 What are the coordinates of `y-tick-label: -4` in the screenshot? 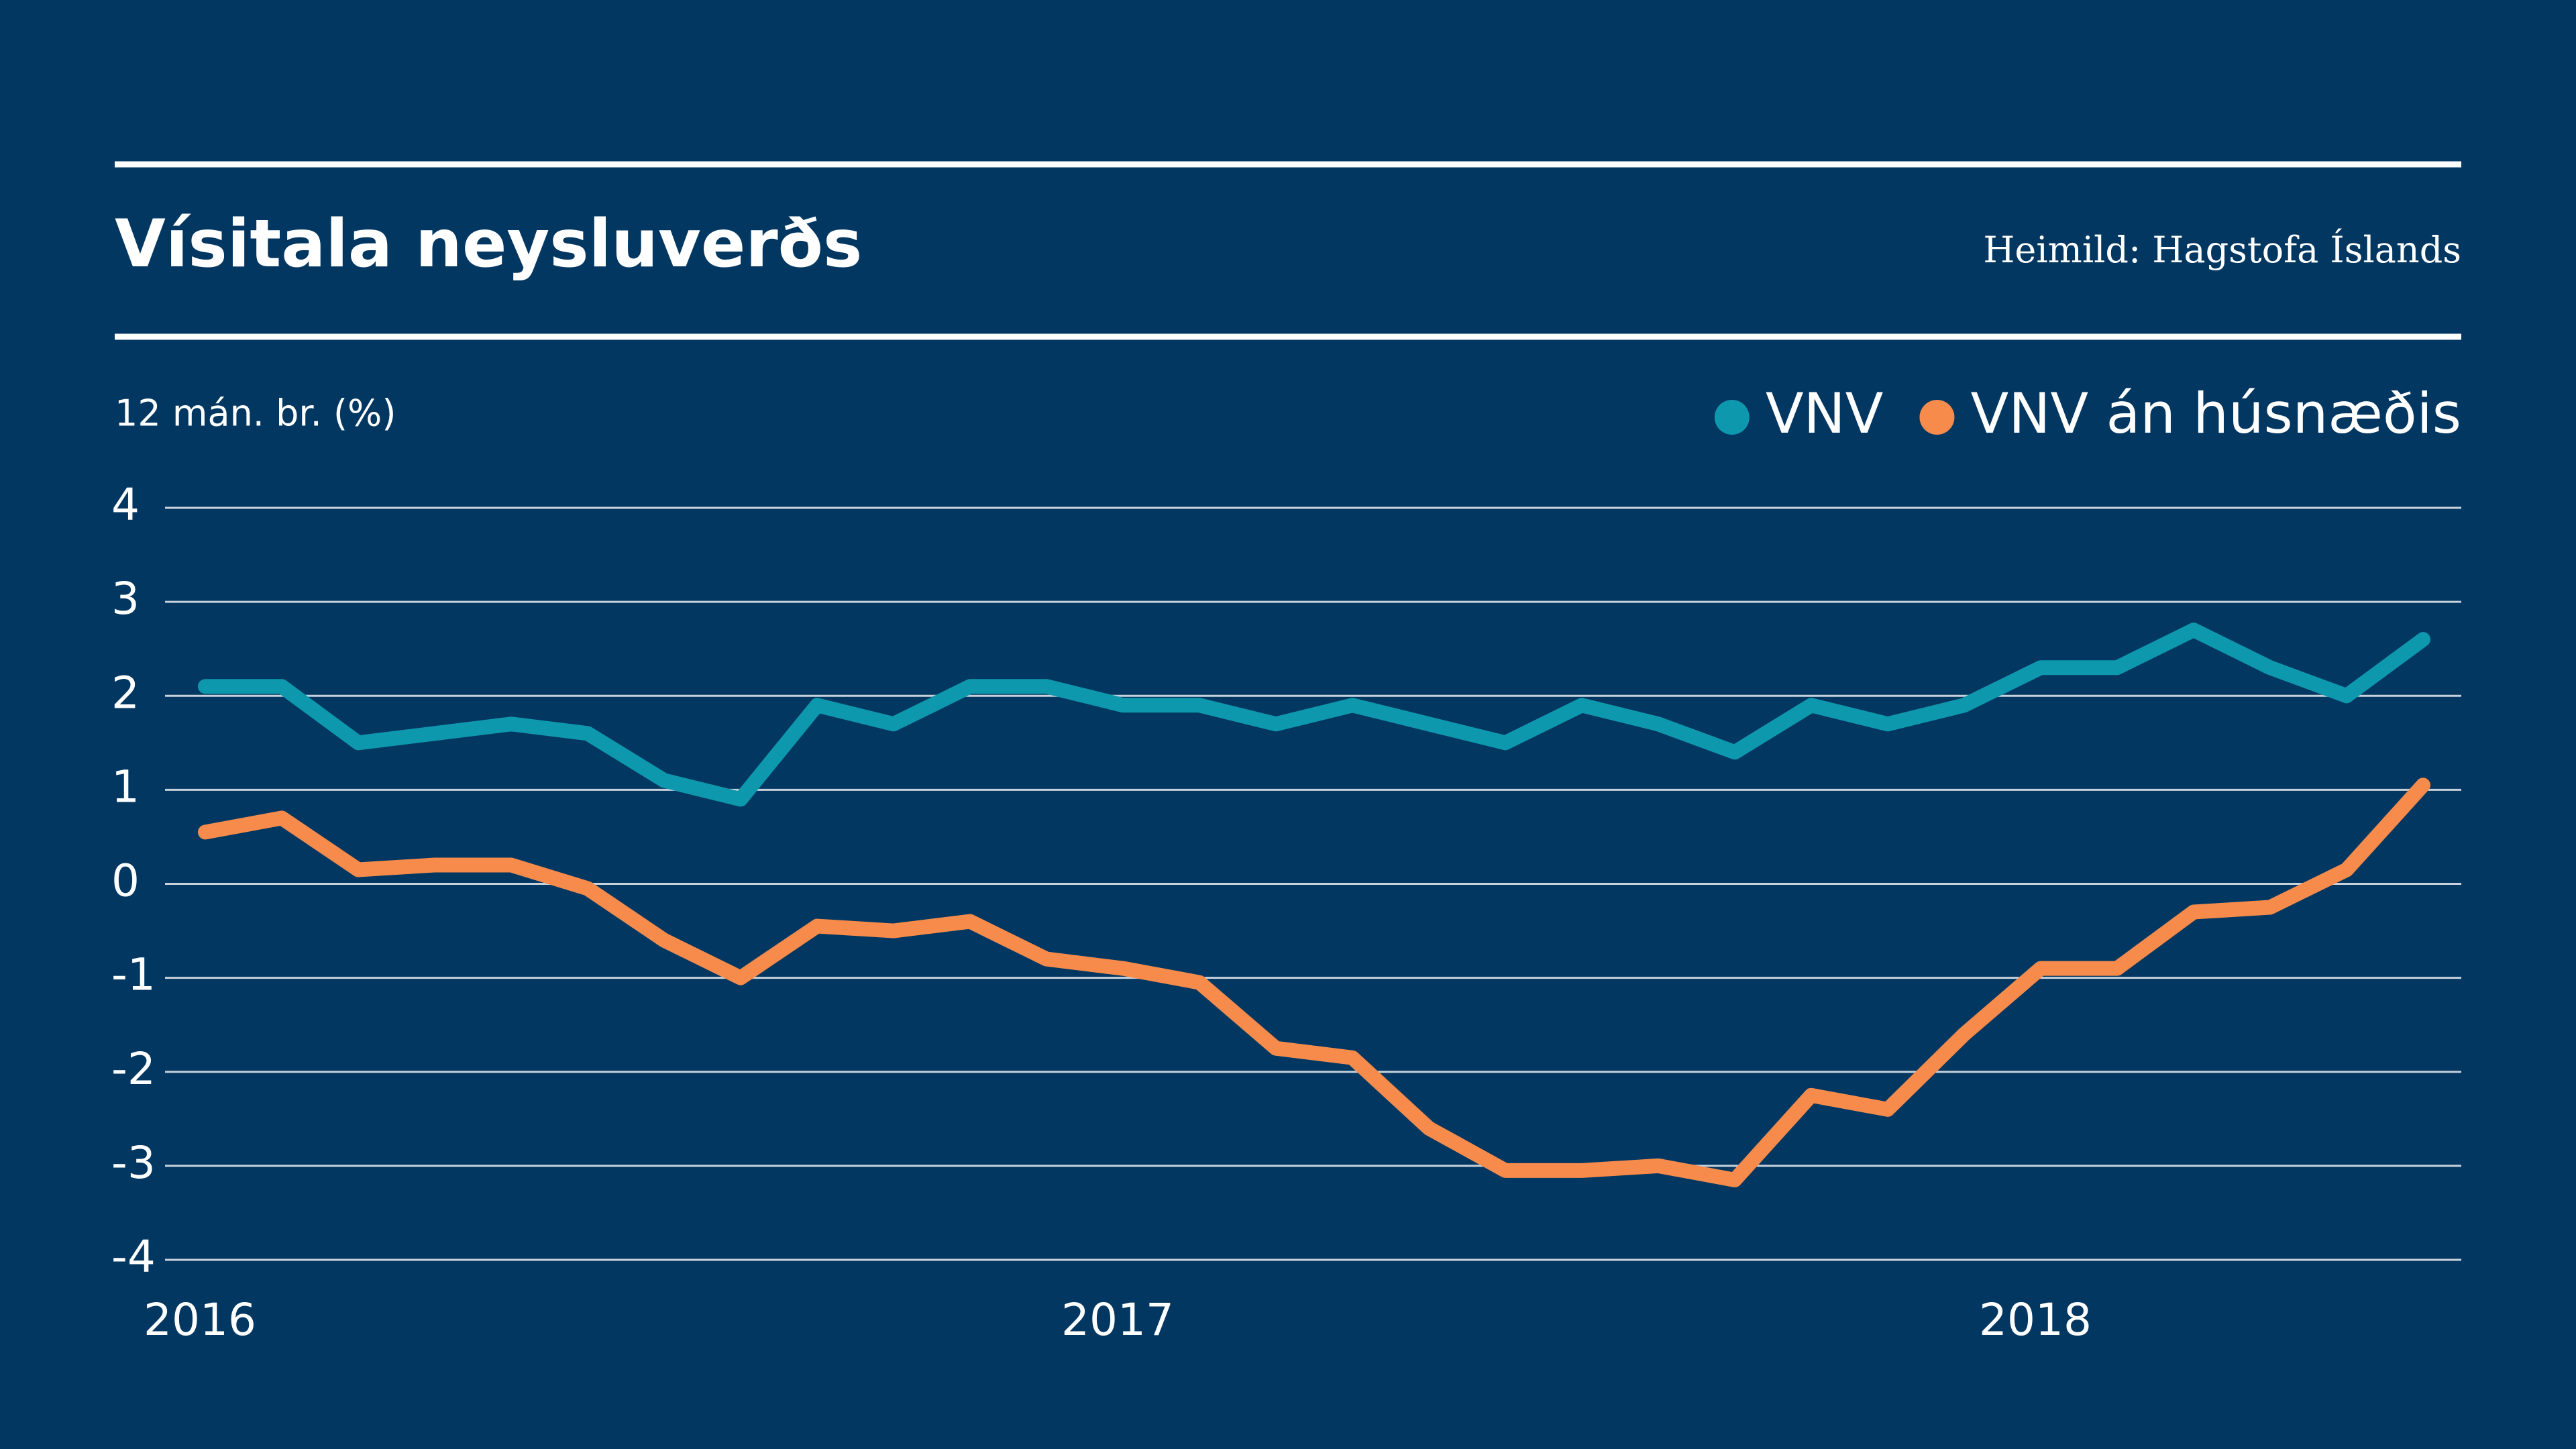 It's located at (133, 1257).